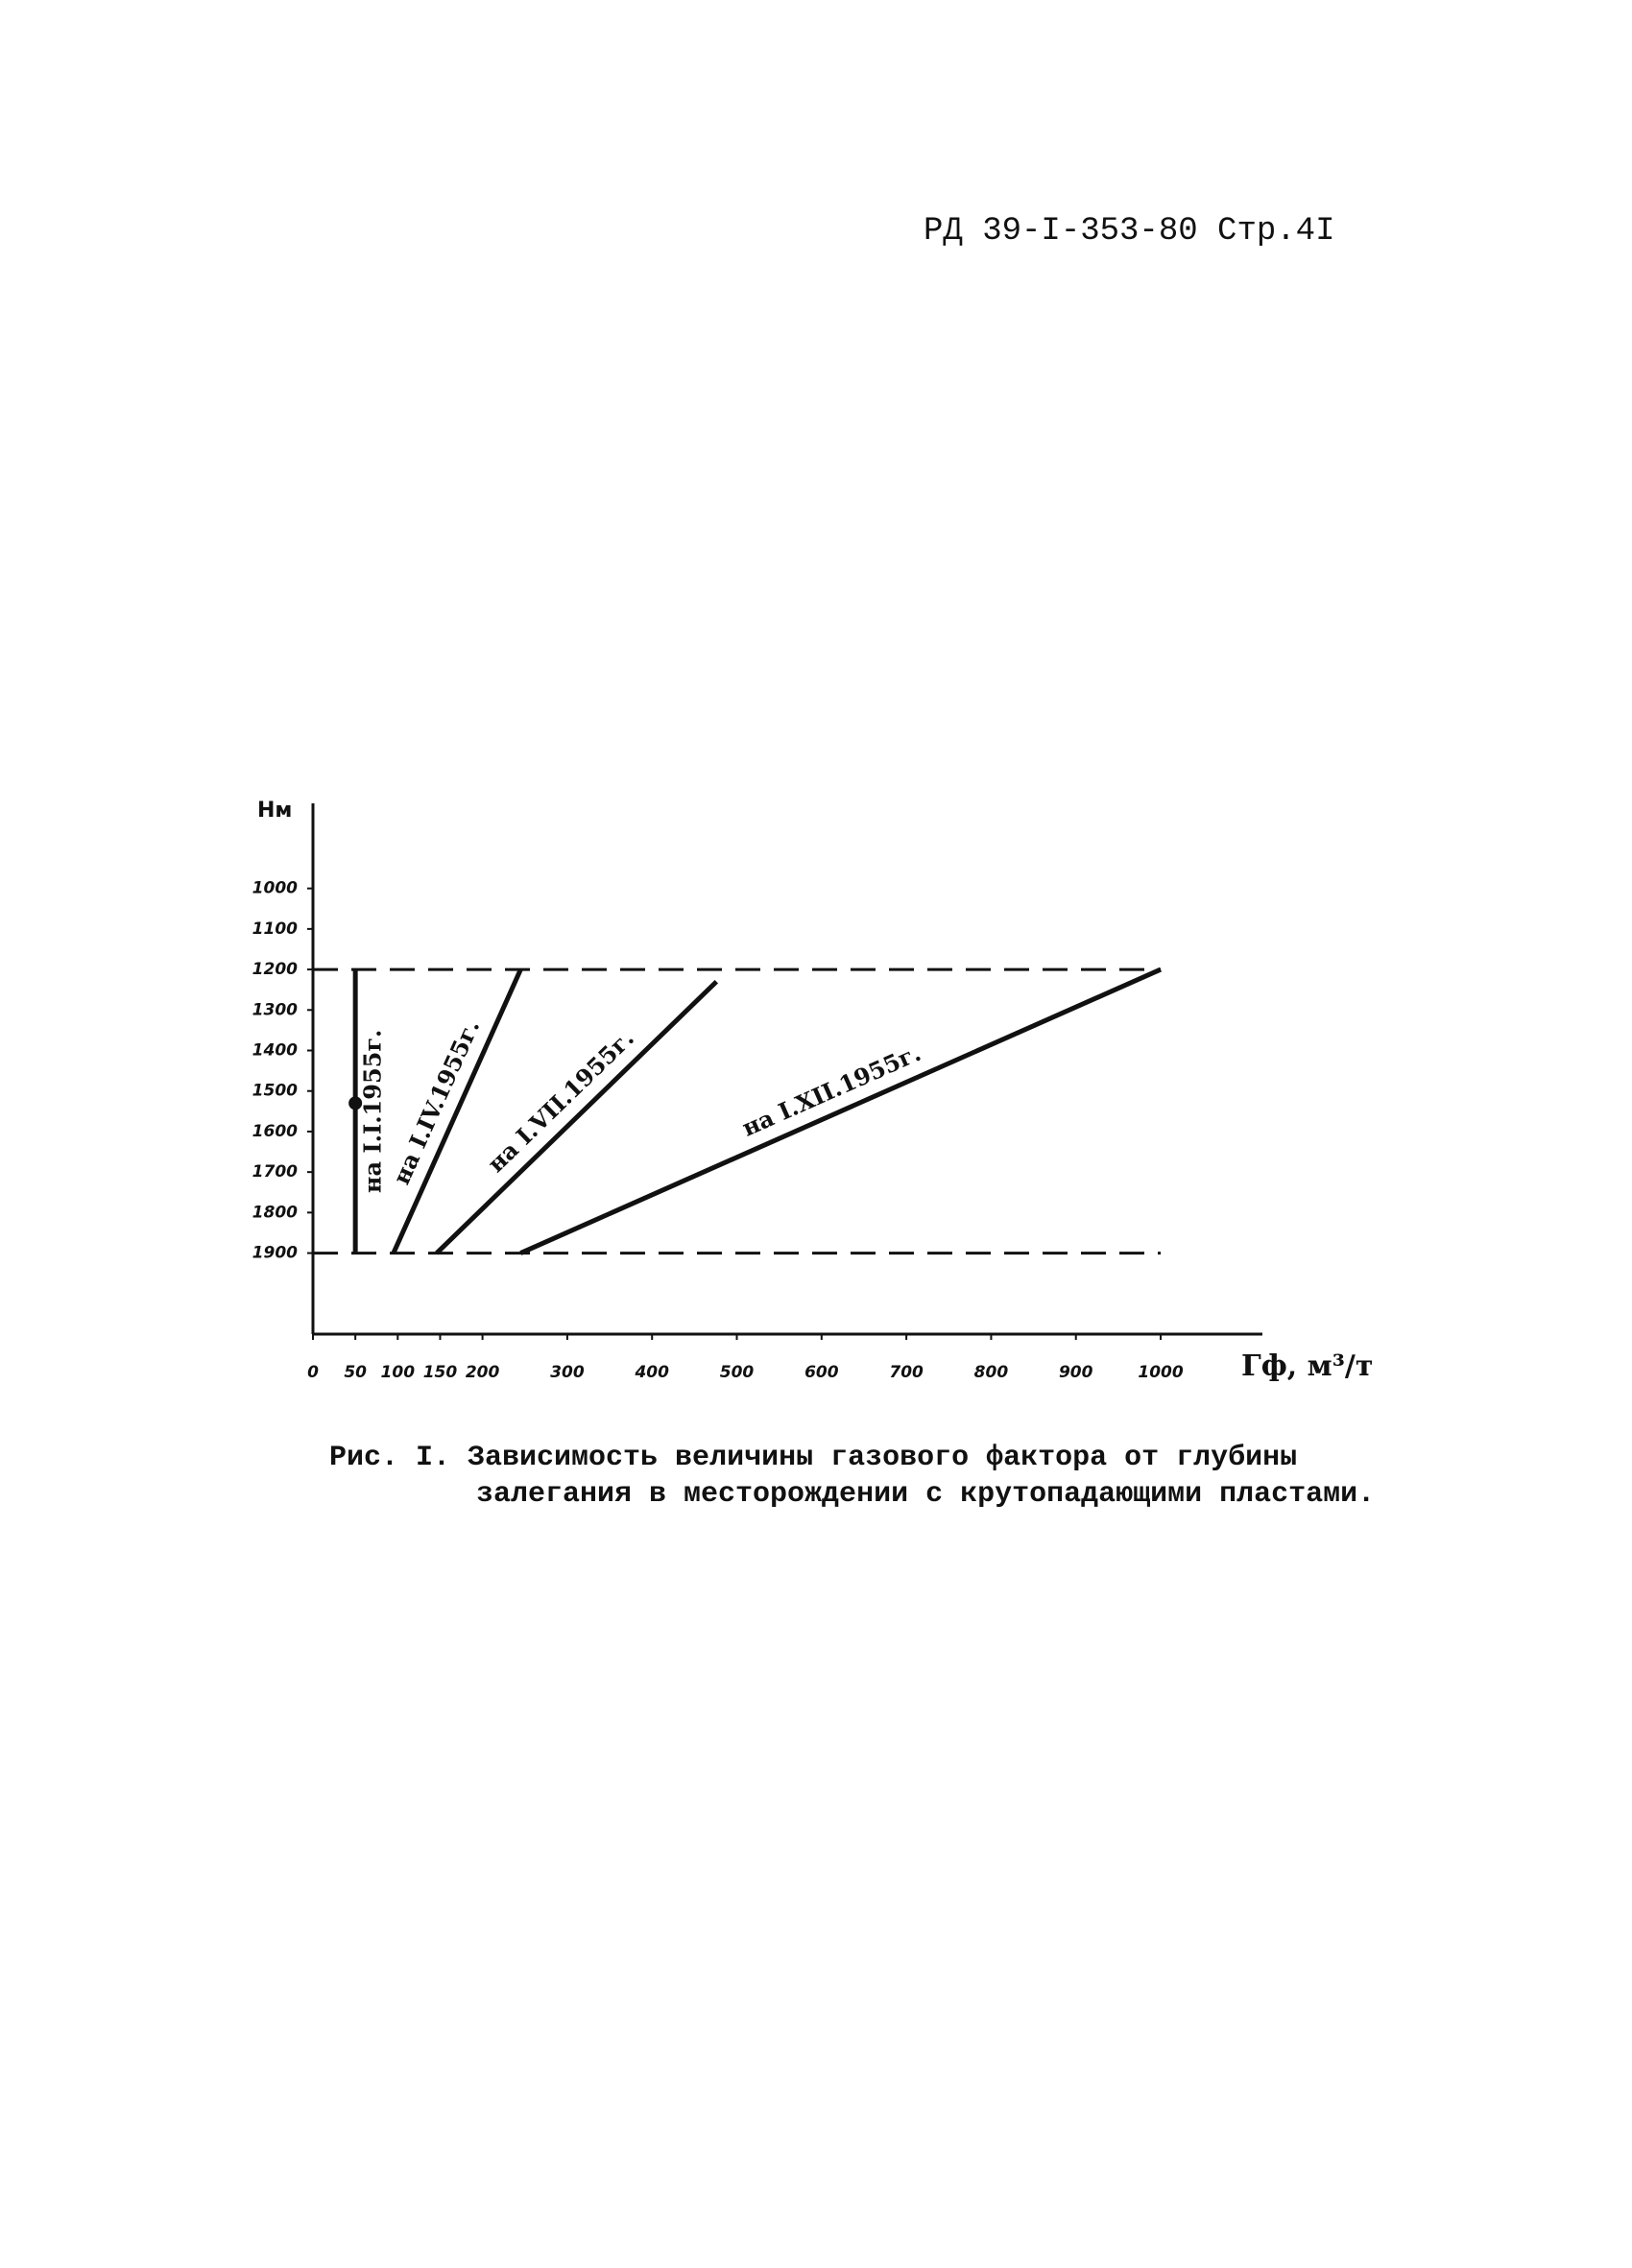 The height and width of the screenshot is (2268, 1632). What do you see at coordinates (275, 1172) in the screenshot?
I see `y-tick-label: 1700` at bounding box center [275, 1172].